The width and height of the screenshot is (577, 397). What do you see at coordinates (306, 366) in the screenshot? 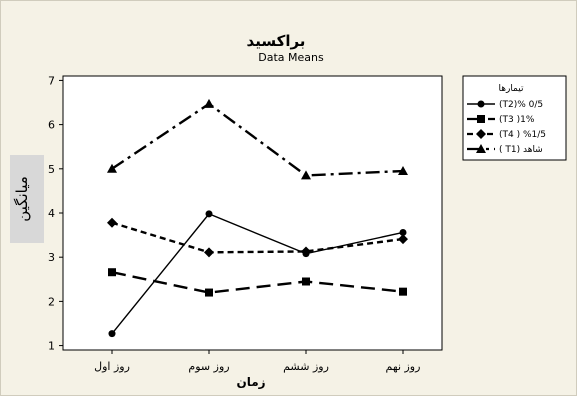
I see `x-tick-label-3: روز ششم` at bounding box center [306, 366].